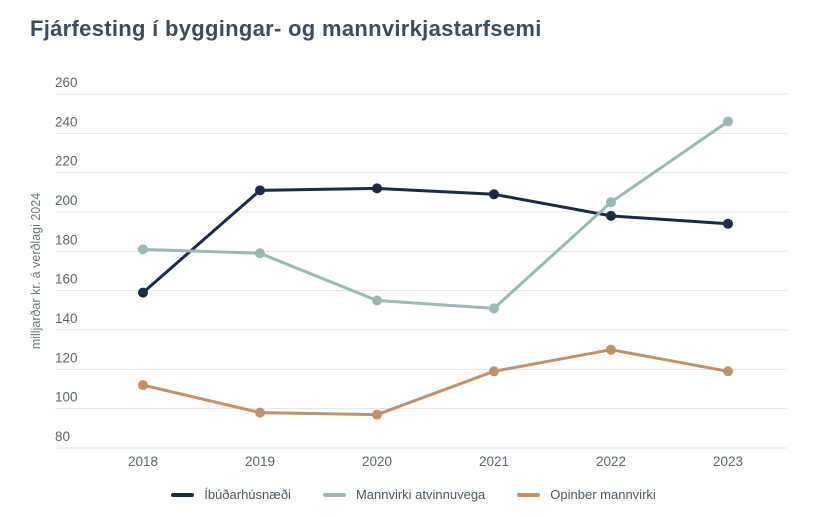  I want to click on x-axis-tick-label: 2019, so click(260, 461).